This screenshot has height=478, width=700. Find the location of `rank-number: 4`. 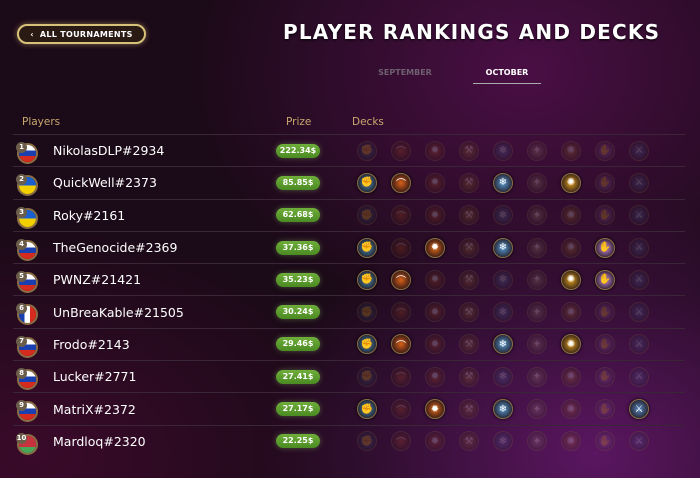

rank-number: 4 is located at coordinates (21, 244).